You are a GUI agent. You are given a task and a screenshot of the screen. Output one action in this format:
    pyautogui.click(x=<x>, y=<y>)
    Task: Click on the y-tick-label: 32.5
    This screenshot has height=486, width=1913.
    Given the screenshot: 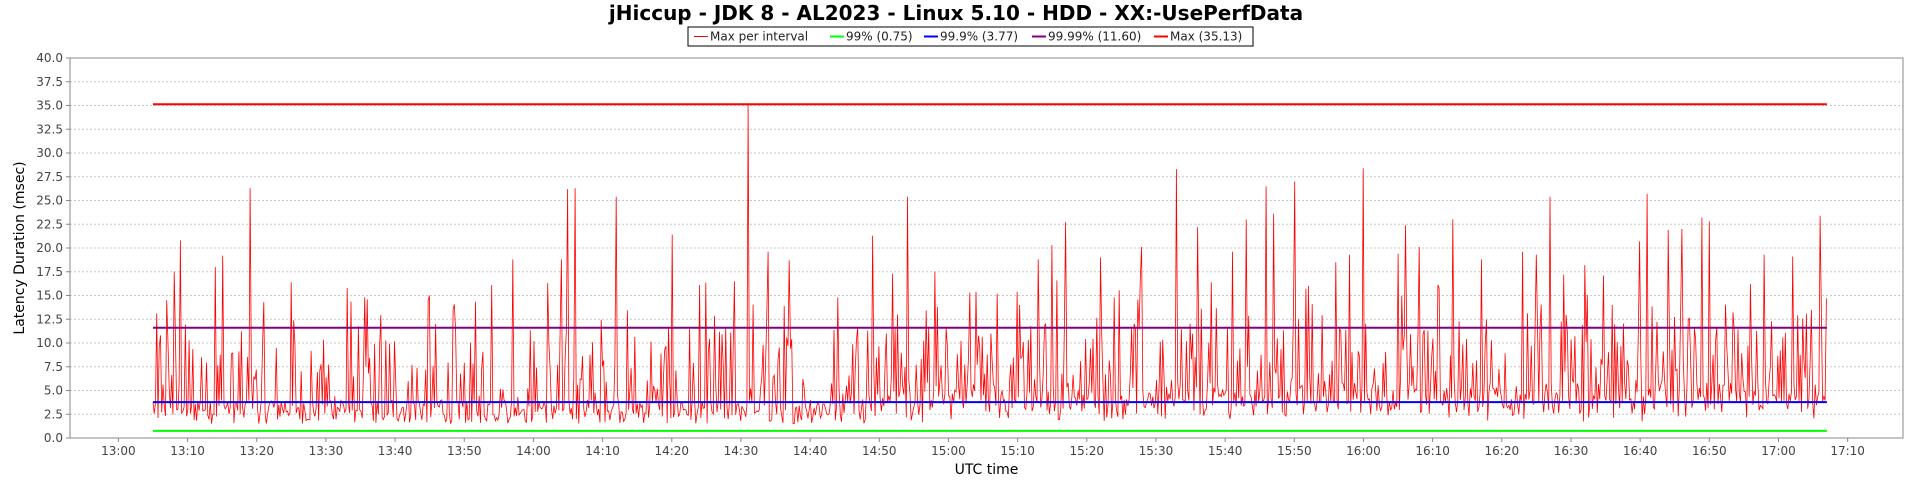 What is the action you would take?
    pyautogui.click(x=49, y=129)
    